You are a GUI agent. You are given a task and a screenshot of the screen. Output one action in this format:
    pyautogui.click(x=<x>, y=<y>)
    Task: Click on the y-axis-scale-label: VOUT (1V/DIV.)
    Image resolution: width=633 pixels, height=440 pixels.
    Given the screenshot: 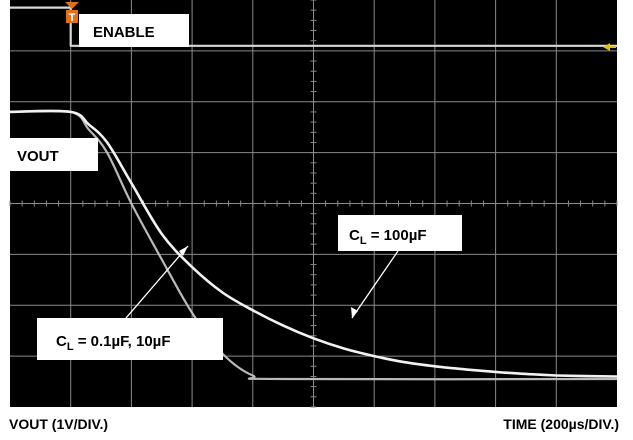 What is the action you would take?
    pyautogui.click(x=59, y=424)
    